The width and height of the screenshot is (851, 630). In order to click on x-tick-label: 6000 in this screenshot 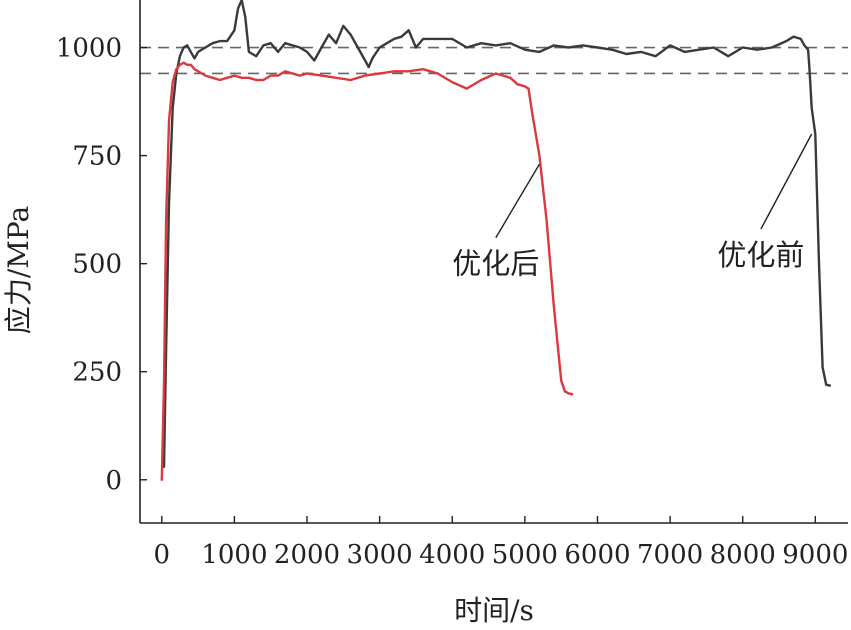, I will do `click(597, 555)`.